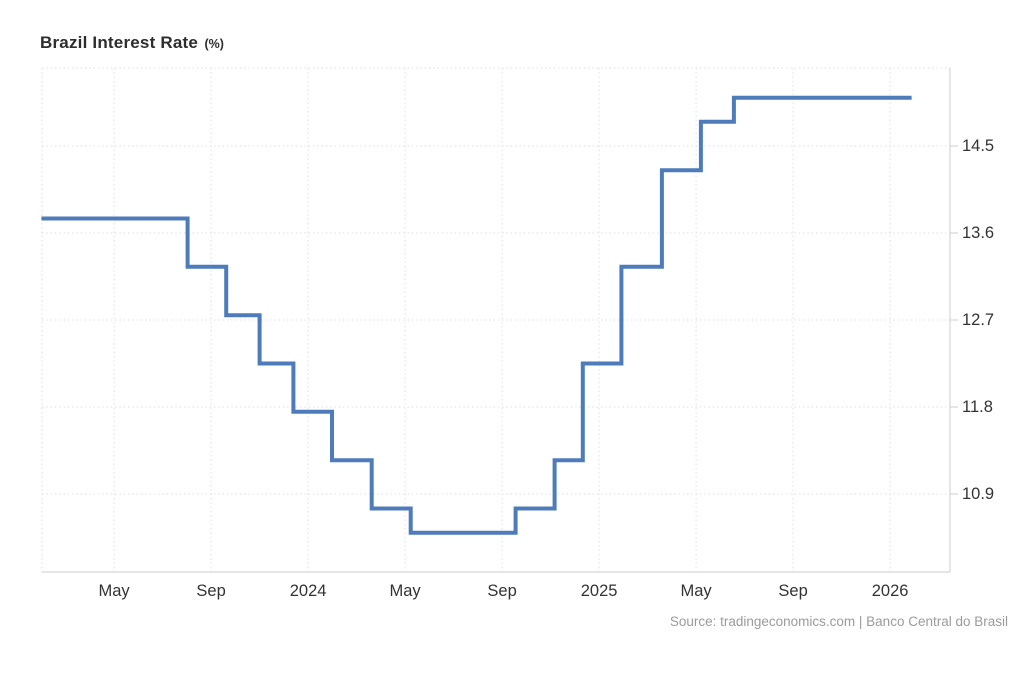 The image size is (1024, 700). I want to click on x-axis-label: 2026, so click(890, 591).